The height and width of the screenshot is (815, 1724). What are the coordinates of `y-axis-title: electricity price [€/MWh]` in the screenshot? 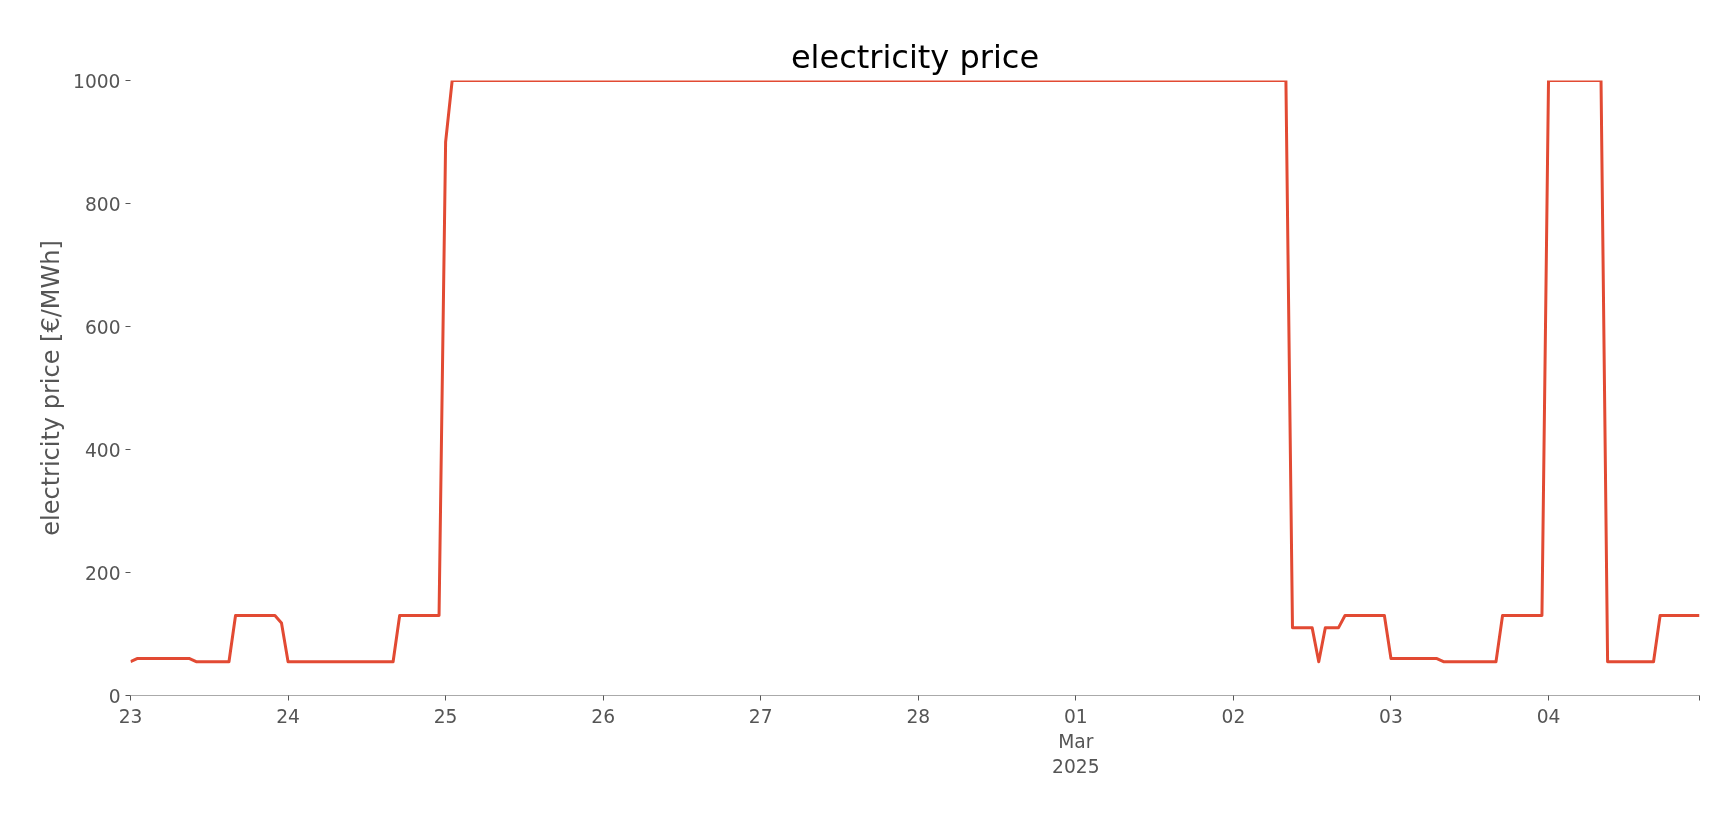 It's located at (51, 388).